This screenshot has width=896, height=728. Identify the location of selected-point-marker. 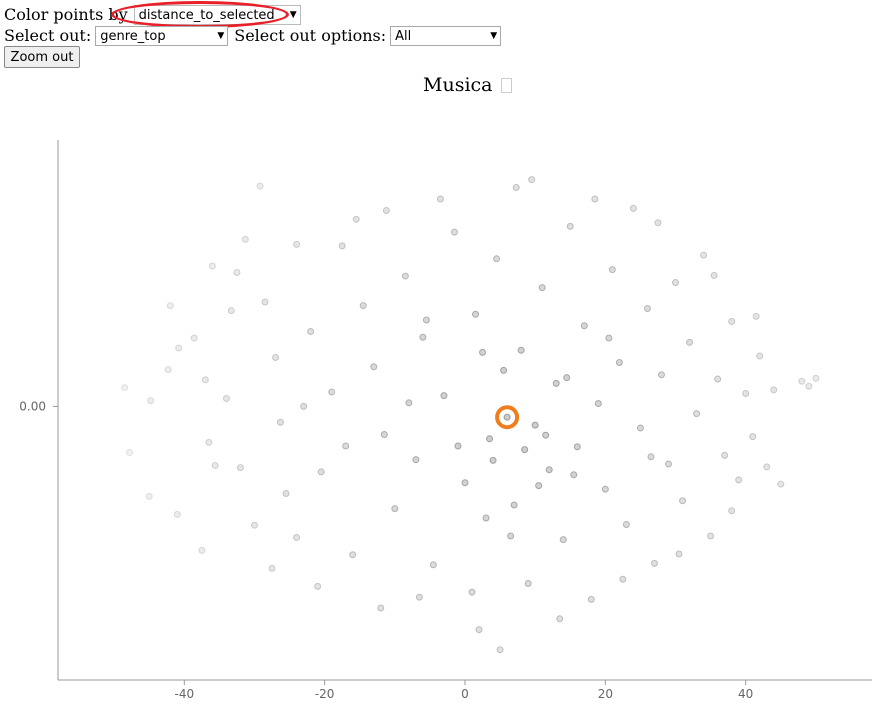
(507, 417).